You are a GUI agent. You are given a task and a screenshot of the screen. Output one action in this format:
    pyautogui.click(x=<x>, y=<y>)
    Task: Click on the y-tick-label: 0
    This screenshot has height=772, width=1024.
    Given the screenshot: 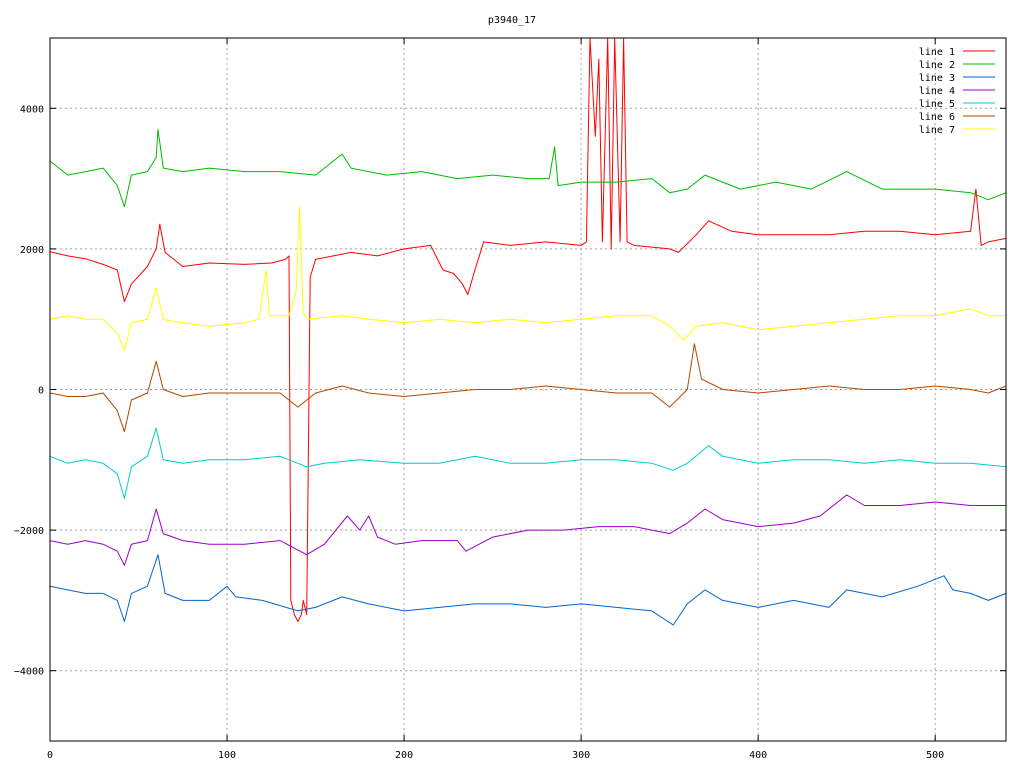 What is the action you would take?
    pyautogui.click(x=41, y=391)
    